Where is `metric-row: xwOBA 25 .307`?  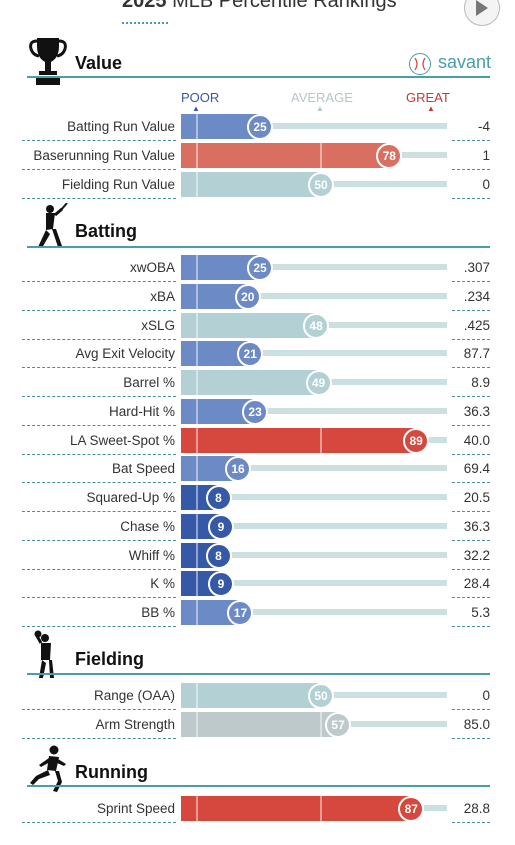
metric-row: xwOBA 25 .307 is located at coordinates (257, 268).